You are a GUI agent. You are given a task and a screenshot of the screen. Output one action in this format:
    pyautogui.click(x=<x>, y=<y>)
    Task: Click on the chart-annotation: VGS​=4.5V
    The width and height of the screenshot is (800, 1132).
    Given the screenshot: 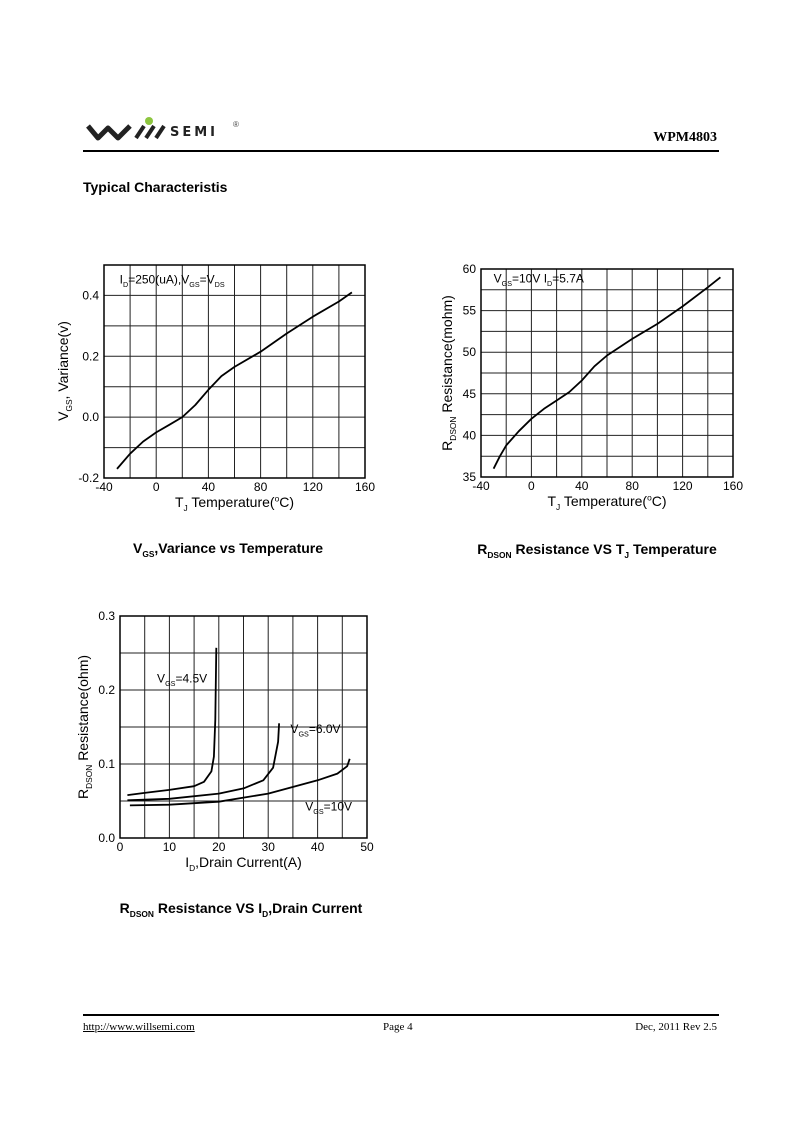 What is the action you would take?
    pyautogui.click(x=182, y=680)
    